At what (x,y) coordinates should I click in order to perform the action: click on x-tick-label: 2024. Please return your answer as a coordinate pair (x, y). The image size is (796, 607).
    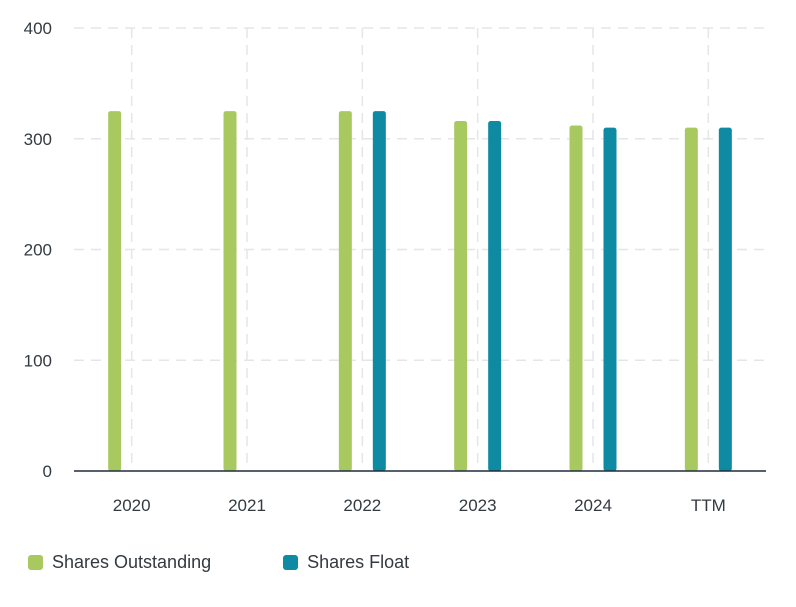
    Looking at the image, I should click on (593, 505).